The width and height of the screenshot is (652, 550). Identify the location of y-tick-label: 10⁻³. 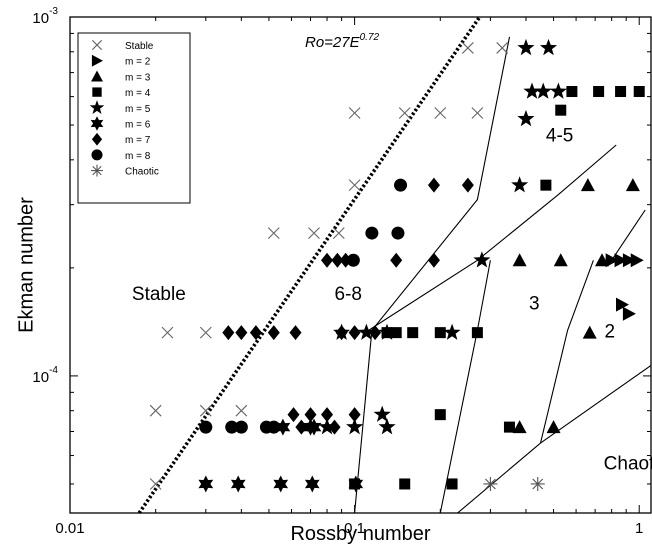
(45, 16).